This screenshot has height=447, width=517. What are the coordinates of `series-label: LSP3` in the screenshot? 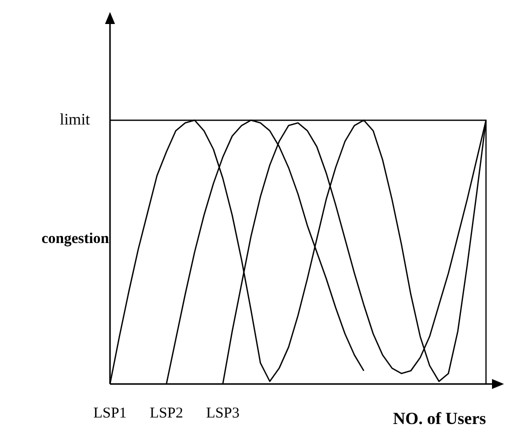 It's located at (223, 413).